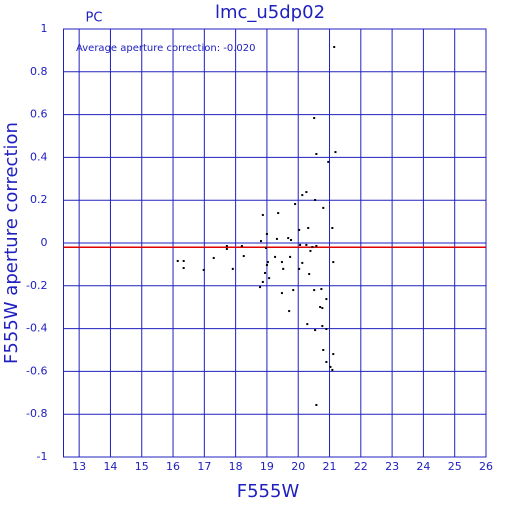 The height and width of the screenshot is (512, 512). Describe the element at coordinates (11, 243) in the screenshot. I see `y-axis-label: F555W aperture correction` at that location.